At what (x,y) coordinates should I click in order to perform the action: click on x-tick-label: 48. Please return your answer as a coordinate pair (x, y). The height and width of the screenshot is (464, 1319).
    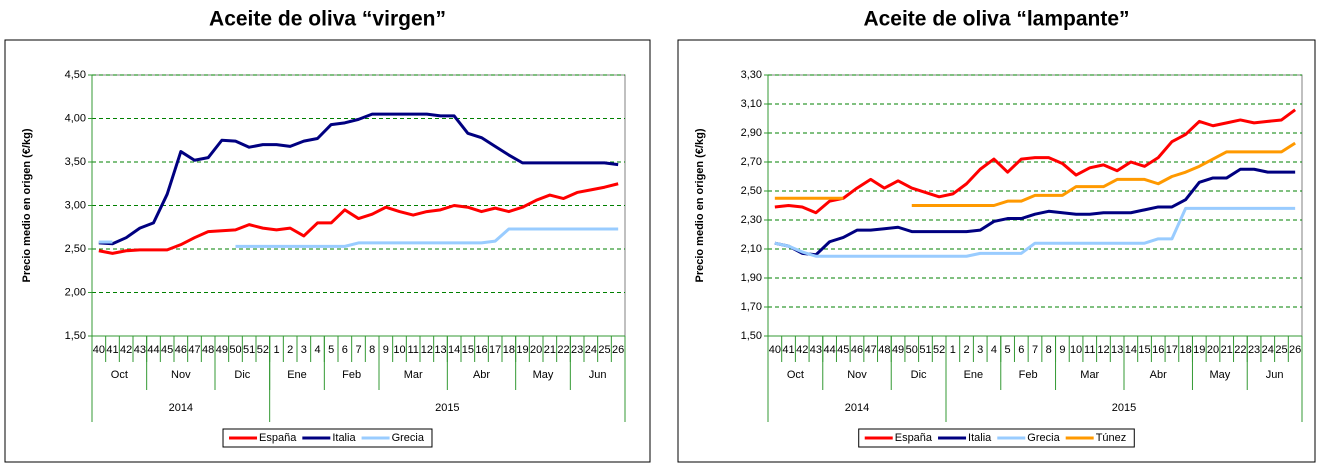
    Looking at the image, I should click on (208, 350).